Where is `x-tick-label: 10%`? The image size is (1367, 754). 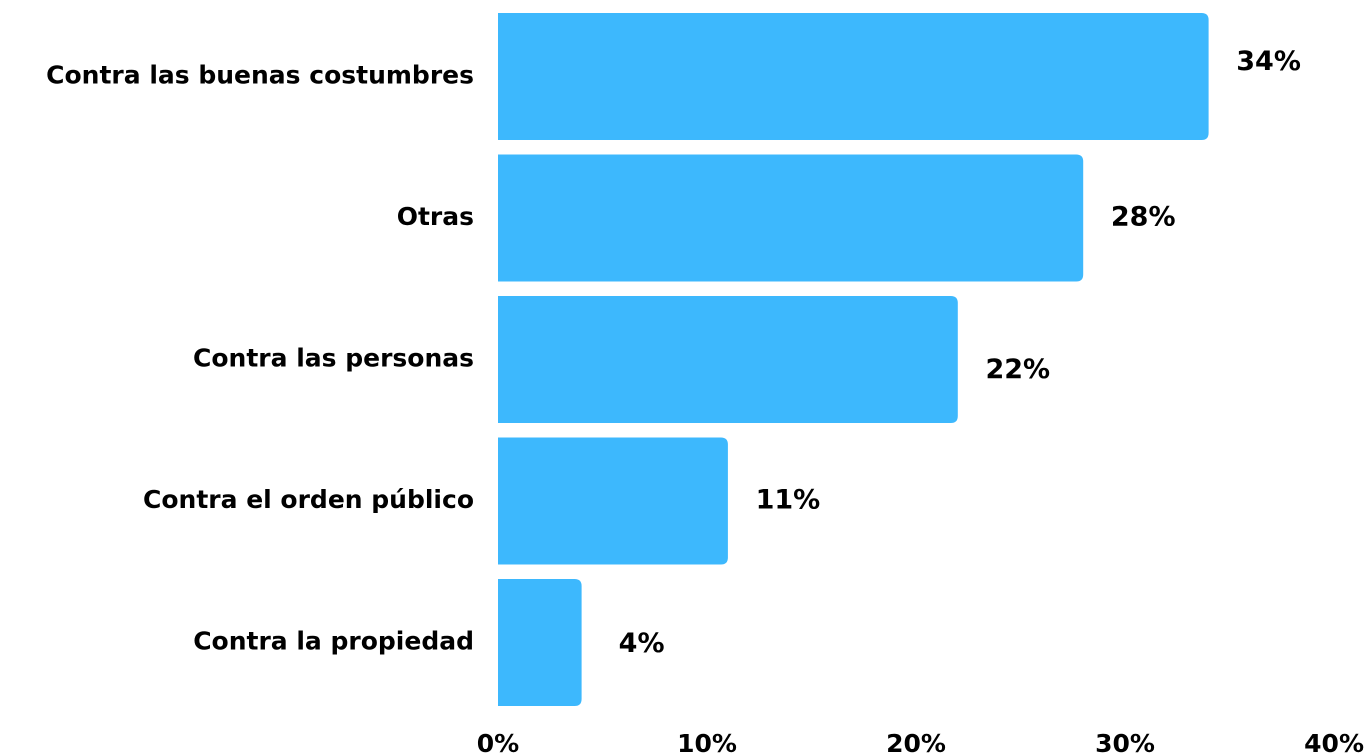
x-tick-label: 10% is located at coordinates (707, 741).